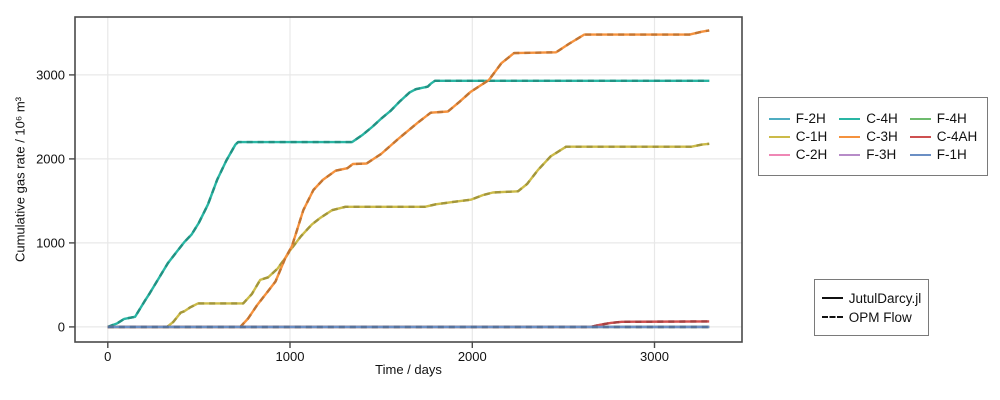  I want to click on legend-label: OPM Flow, so click(880, 317).